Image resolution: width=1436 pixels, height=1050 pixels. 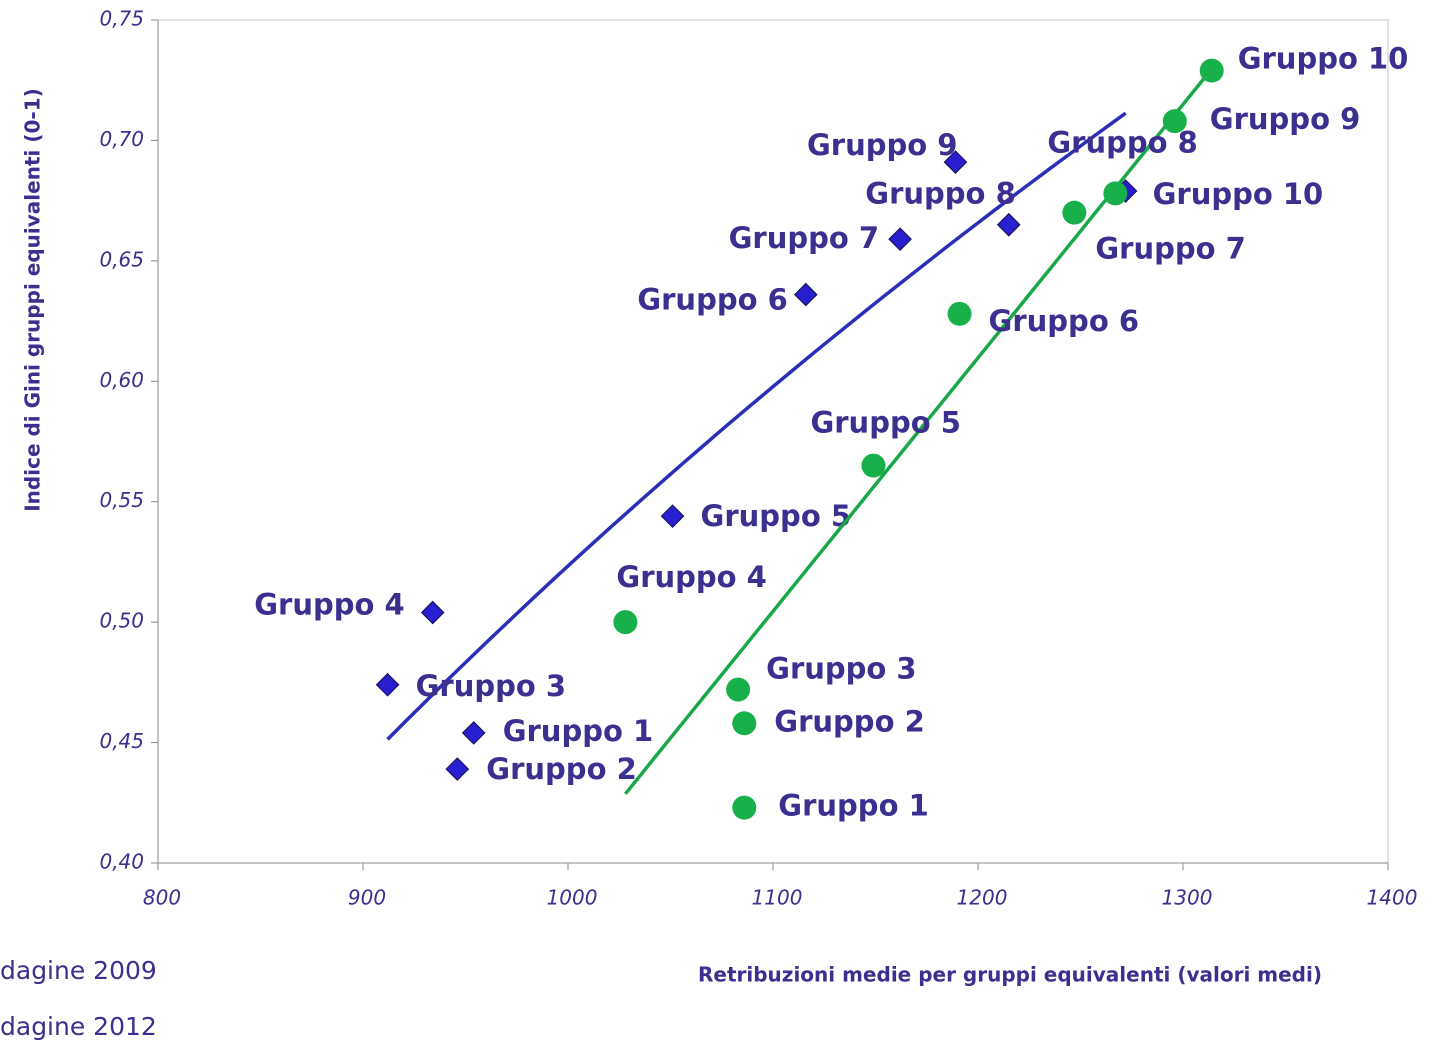 I want to click on y-tick-label: 0,70, so click(x=121, y=139).